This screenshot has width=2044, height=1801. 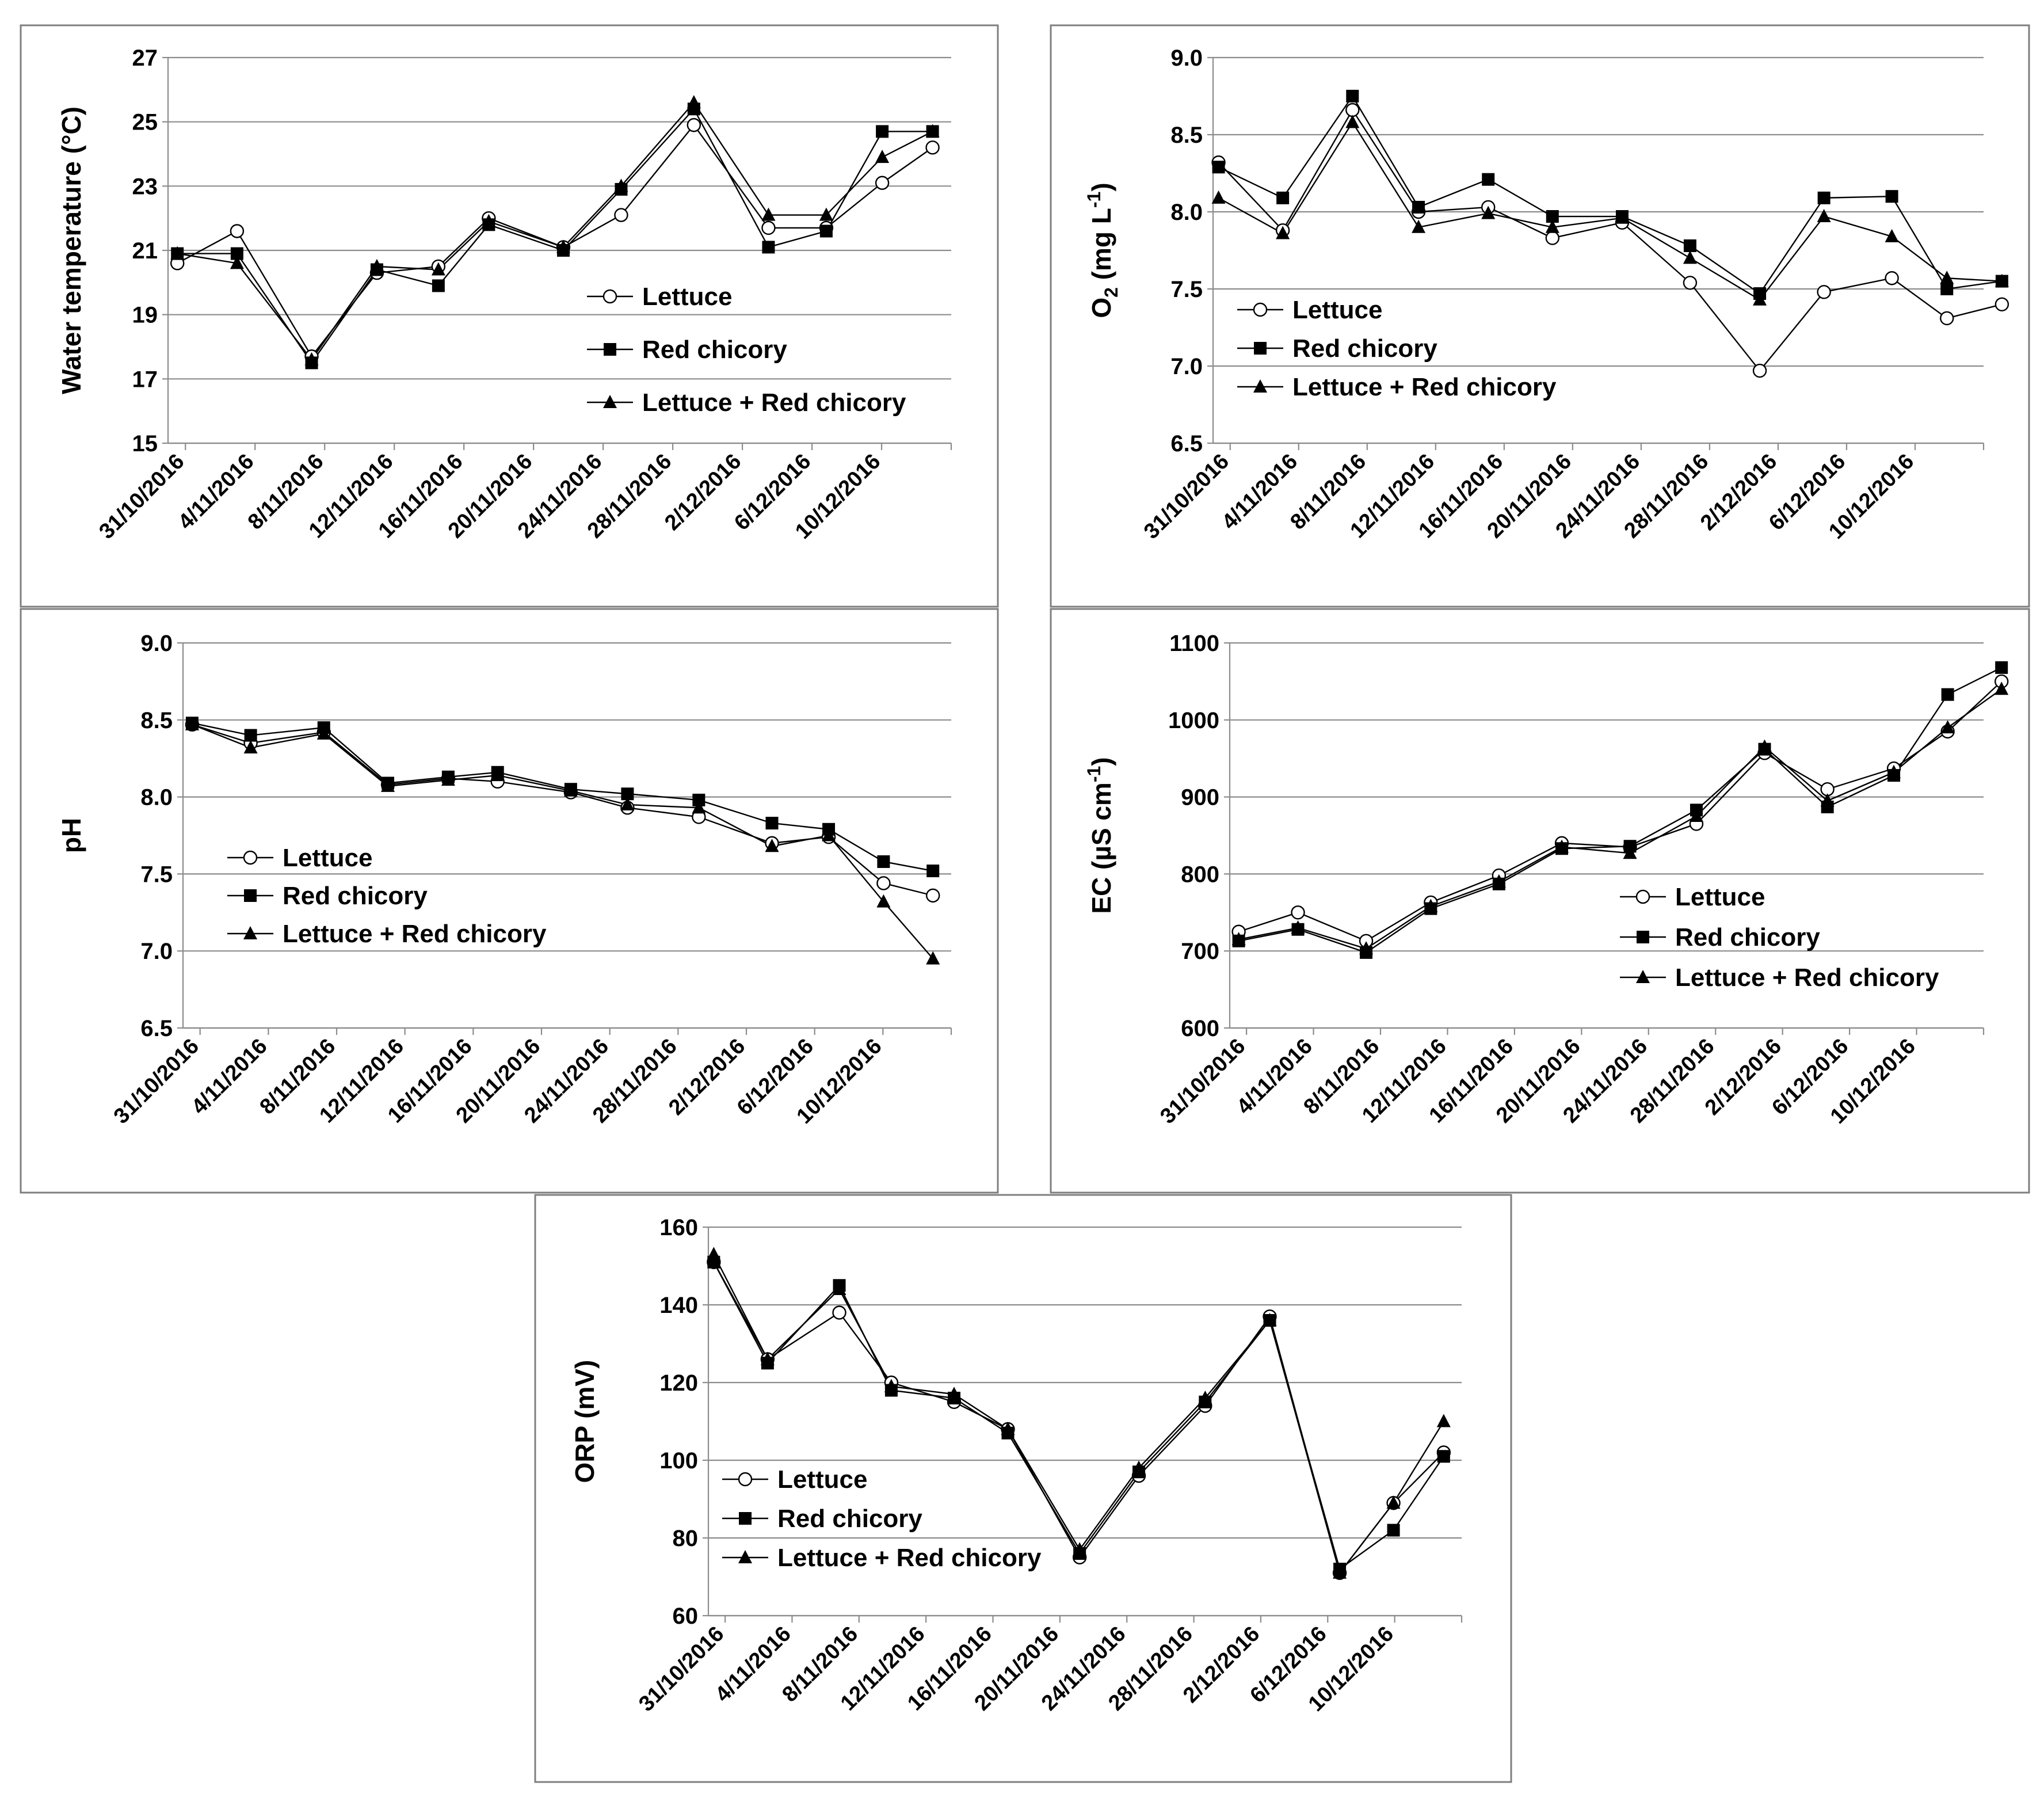 What do you see at coordinates (1194, 643) in the screenshot?
I see `y-tick-label: 1100` at bounding box center [1194, 643].